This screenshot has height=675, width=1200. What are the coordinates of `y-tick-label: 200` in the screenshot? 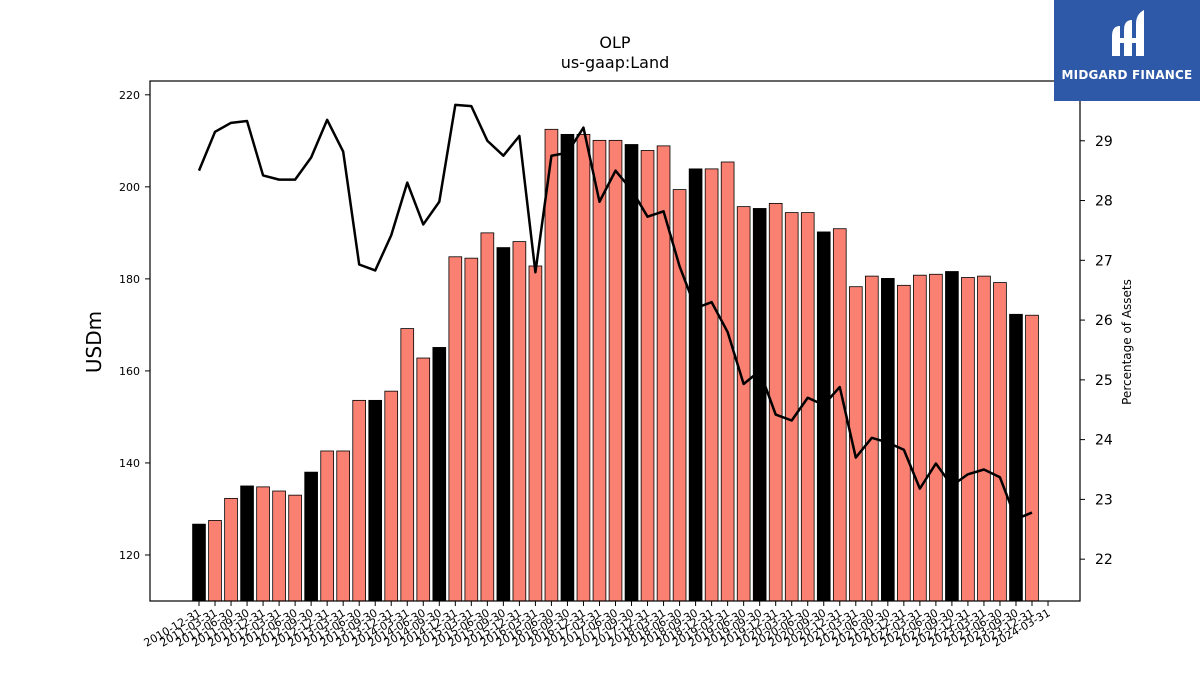 It's located at (129, 187).